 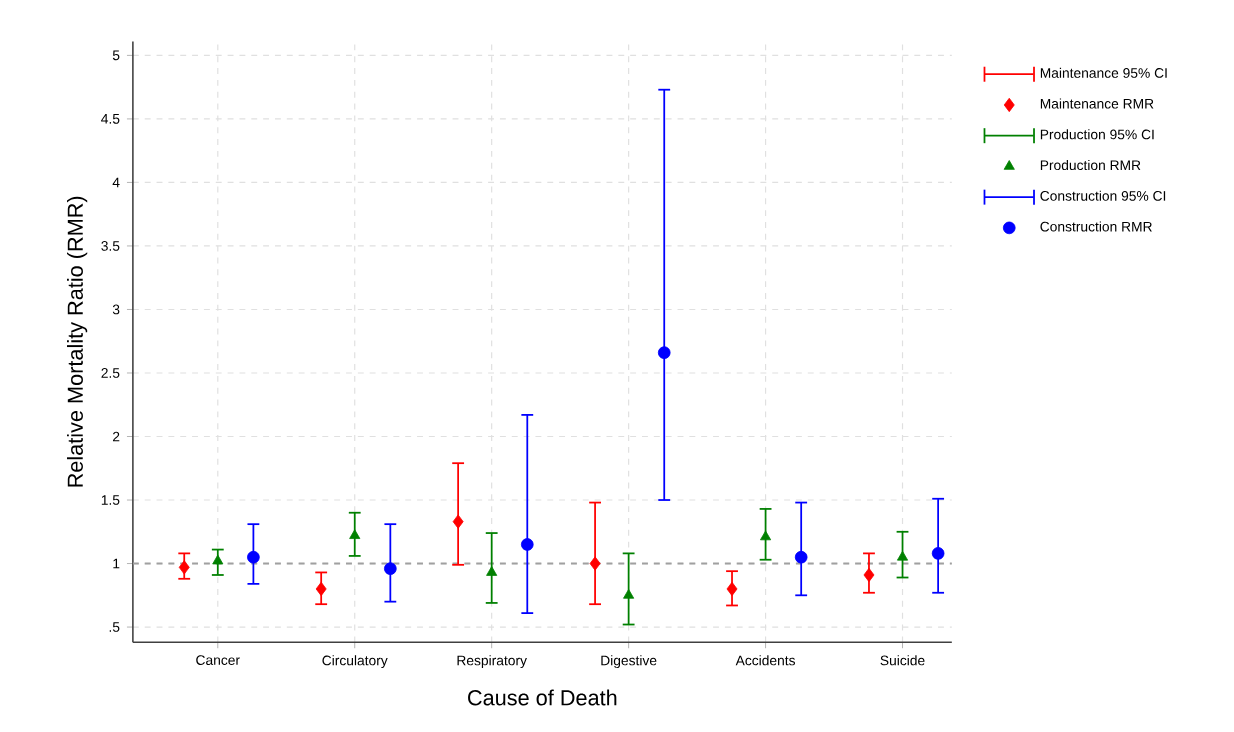 What do you see at coordinates (110, 500) in the screenshot?
I see `y-tick-label: 1.5` at bounding box center [110, 500].